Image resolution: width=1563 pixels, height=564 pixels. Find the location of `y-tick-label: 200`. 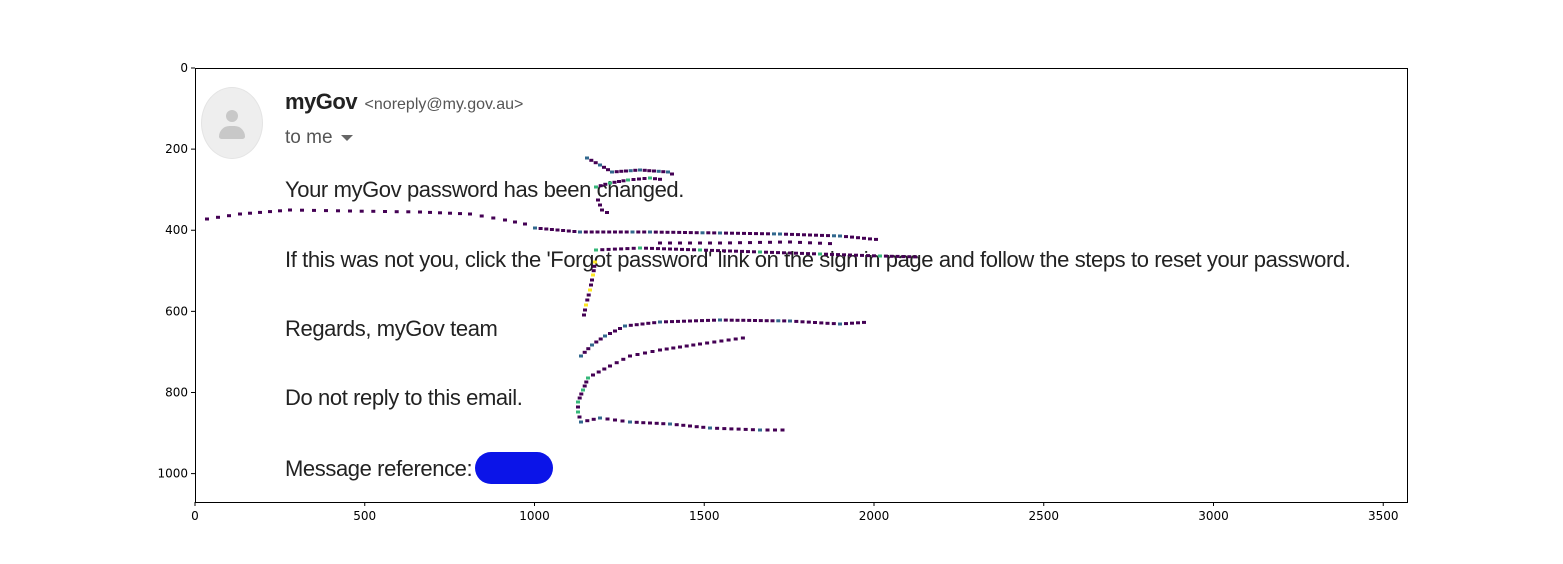

y-tick-label: 200 is located at coordinates (176, 149).